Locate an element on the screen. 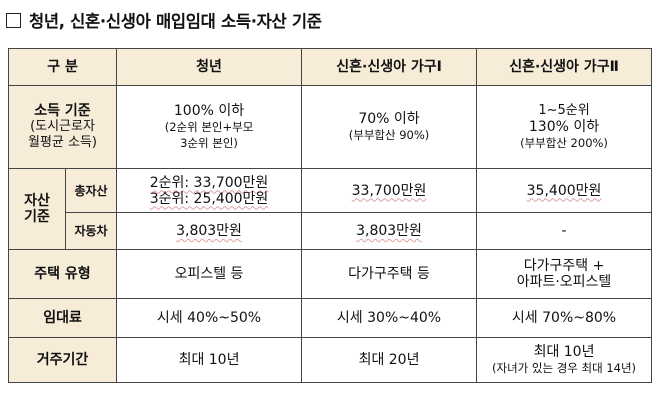 Image resolution: width=658 pixels, height=411 pixels. income-nw2-cell: 1~5순위 130% 이하 (부부합산 200%) is located at coordinates (564, 127).